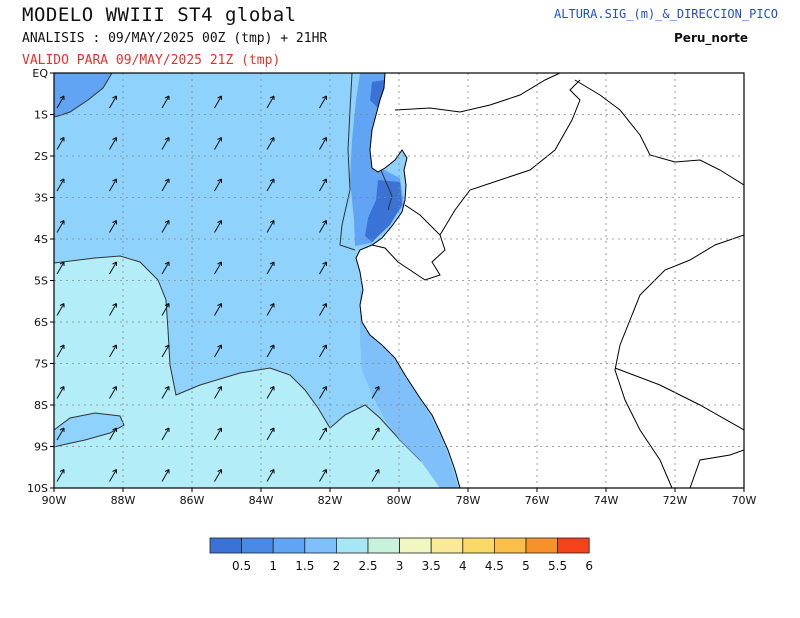  Describe the element at coordinates (41, 364) in the screenshot. I see `lat-label: 7S` at that location.